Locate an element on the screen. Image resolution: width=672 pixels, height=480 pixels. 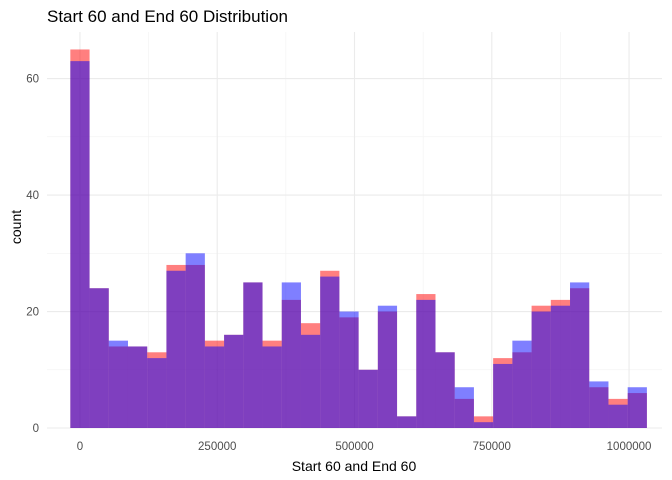
y-axis-title: count is located at coordinates (16, 227).